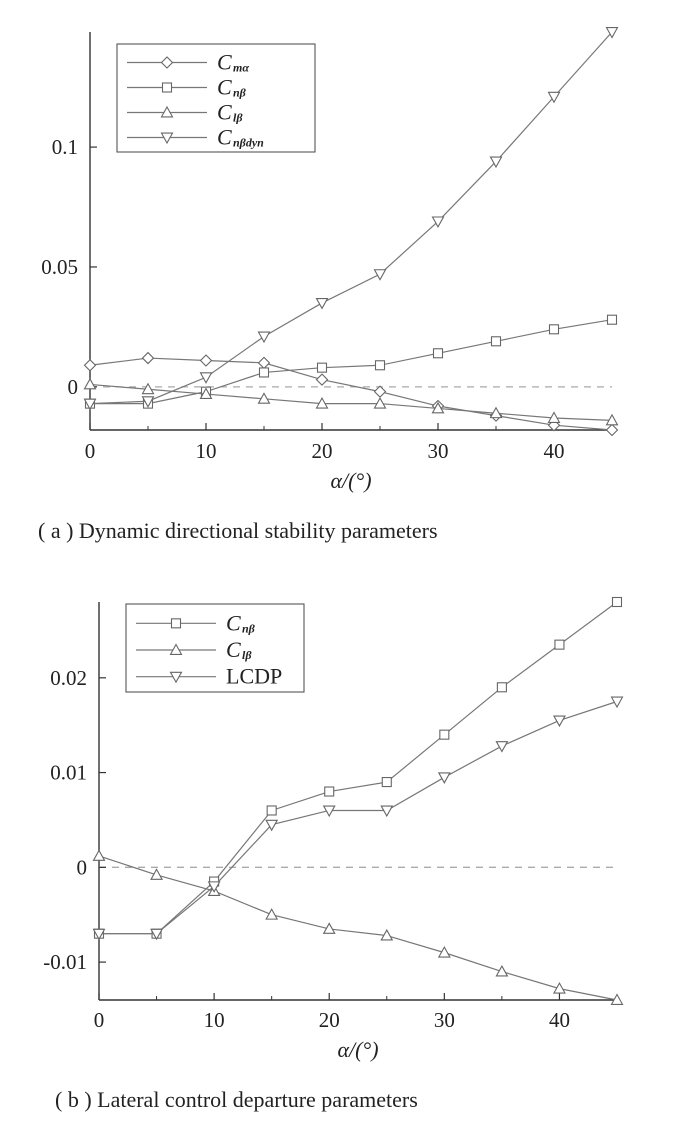  What do you see at coordinates (350, 480) in the screenshot?
I see `x-axis-label: α/(°)` at bounding box center [350, 480].